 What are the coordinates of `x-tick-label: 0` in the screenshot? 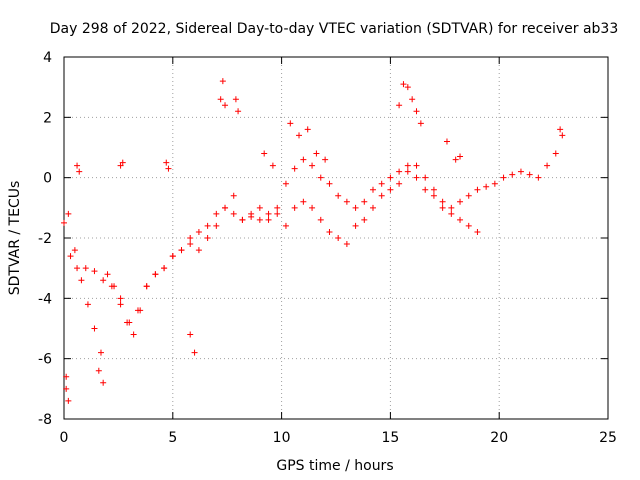 It's located at (64, 438).